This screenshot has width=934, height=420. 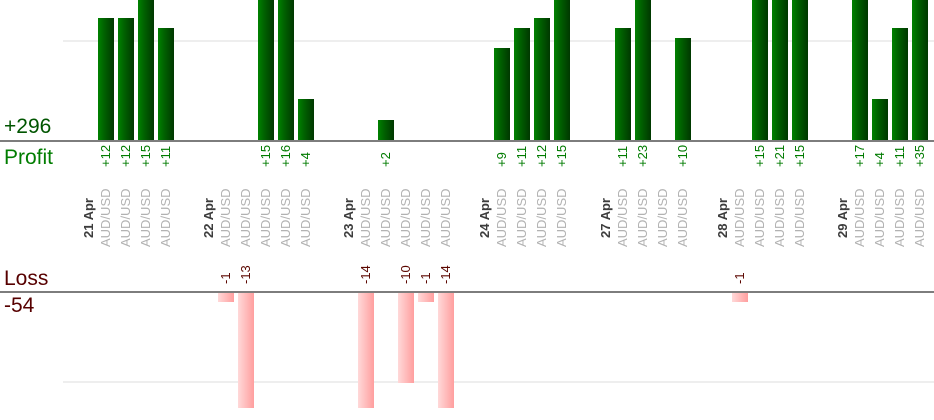 What do you see at coordinates (29, 157) in the screenshot?
I see `profit-axis-title: Profit` at bounding box center [29, 157].